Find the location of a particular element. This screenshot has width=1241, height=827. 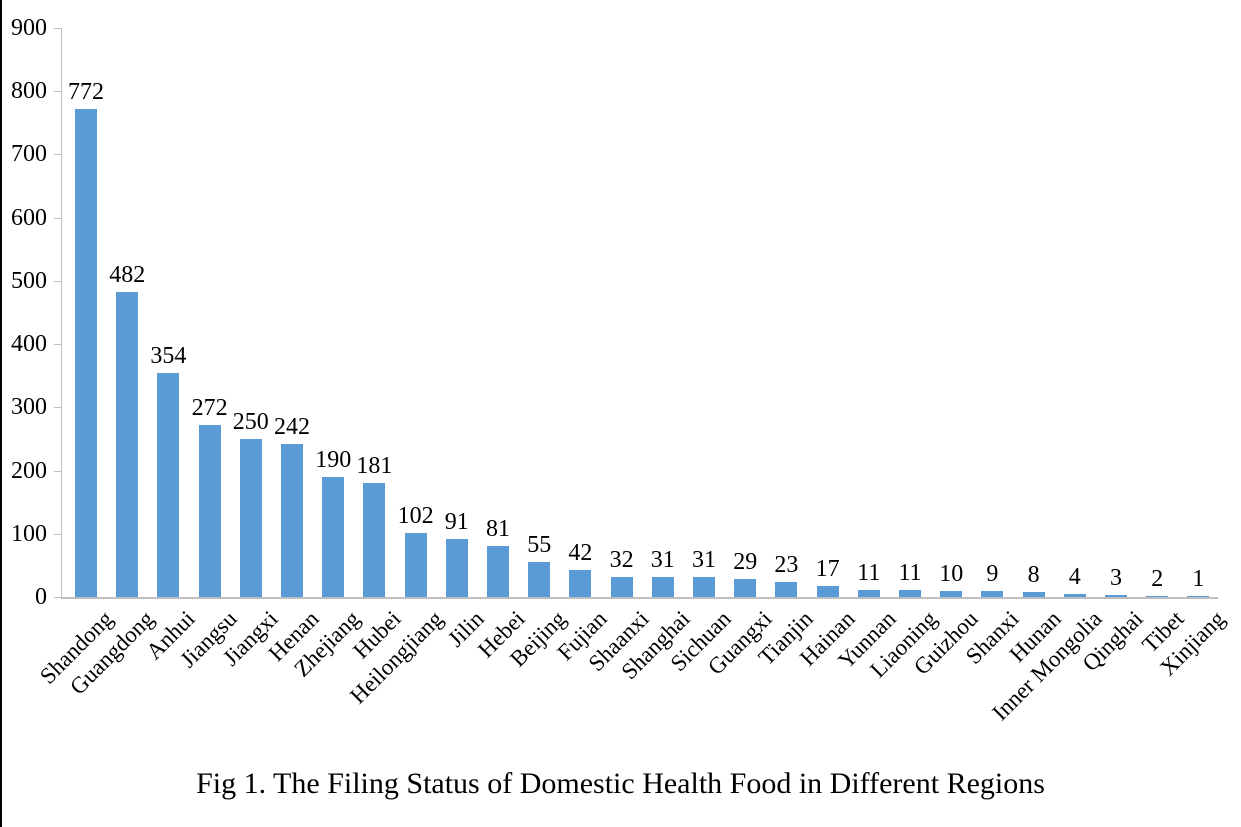

bar-value-label: 242 is located at coordinates (292, 427).